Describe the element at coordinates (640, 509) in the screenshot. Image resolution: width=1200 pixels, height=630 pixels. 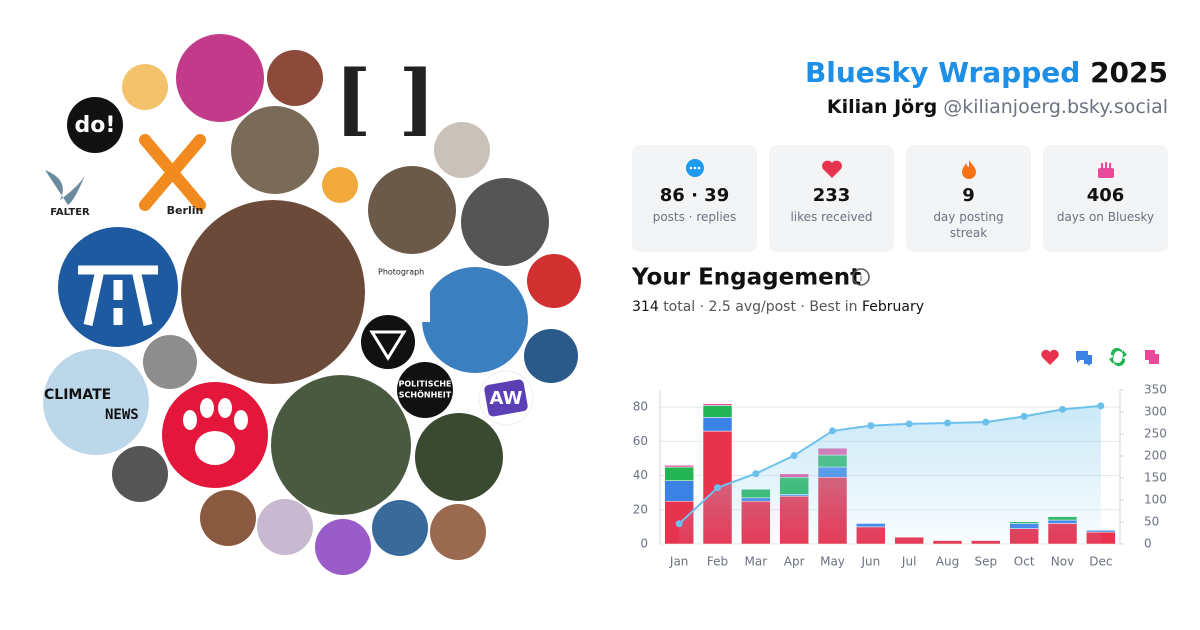
I see `y-tick-label: 20` at that location.